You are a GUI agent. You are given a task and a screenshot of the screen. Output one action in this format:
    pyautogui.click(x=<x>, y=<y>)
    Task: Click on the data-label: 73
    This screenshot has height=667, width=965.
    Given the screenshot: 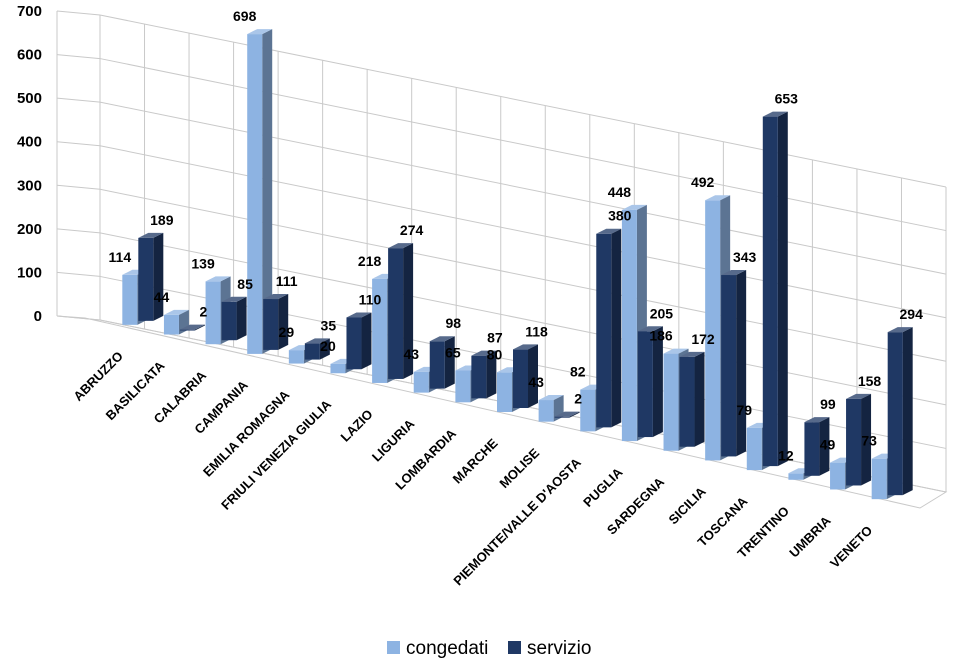 What is the action you would take?
    pyautogui.click(x=869, y=441)
    